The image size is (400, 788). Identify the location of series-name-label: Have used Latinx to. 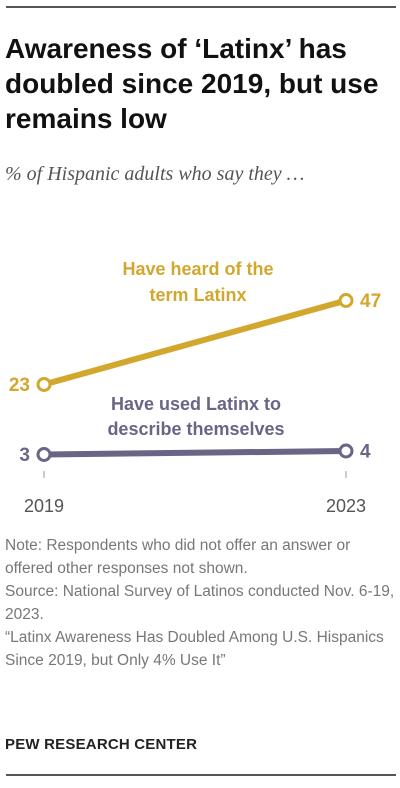
(196, 404).